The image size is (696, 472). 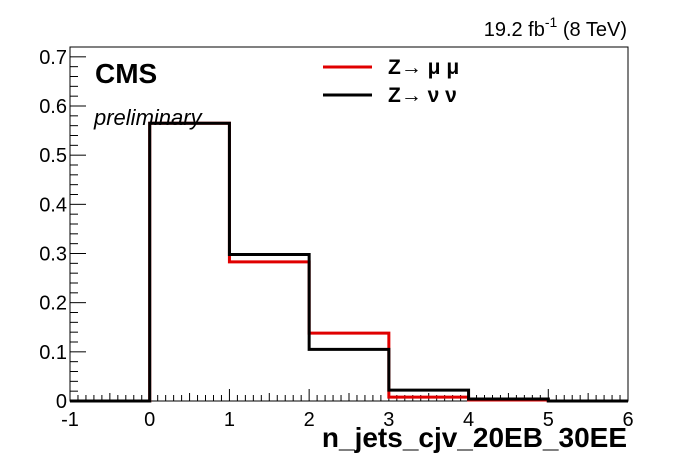 I want to click on legend-label-znunu: Z→ ν ν, so click(x=422, y=95).